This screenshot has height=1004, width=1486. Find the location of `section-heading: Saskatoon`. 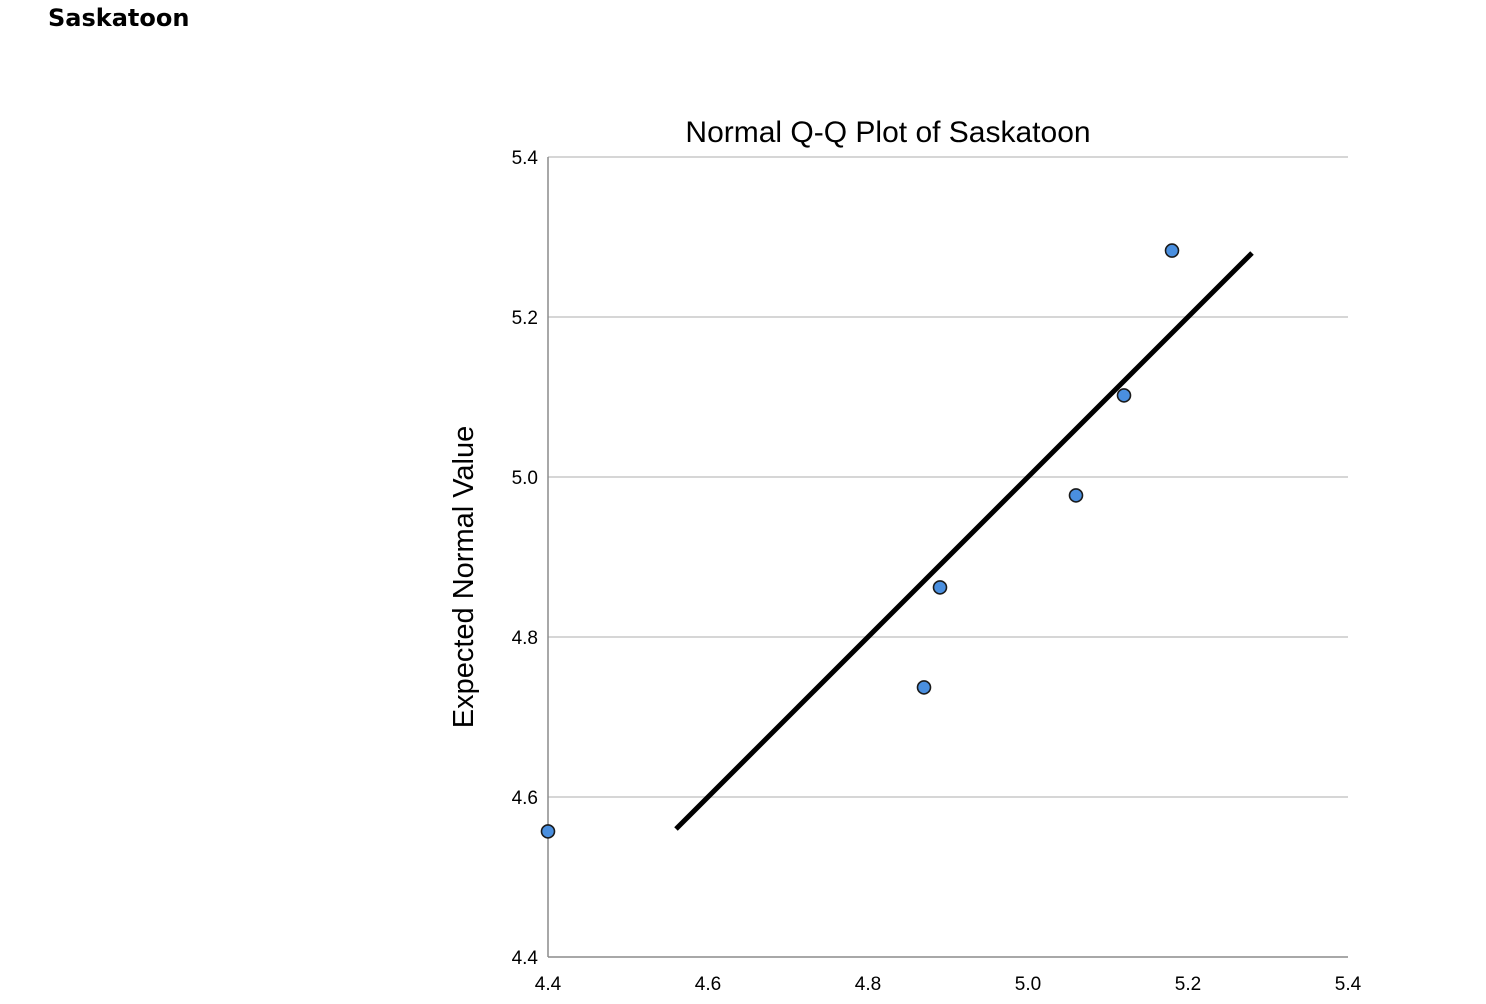

section-heading: Saskatoon is located at coordinates (119, 18).